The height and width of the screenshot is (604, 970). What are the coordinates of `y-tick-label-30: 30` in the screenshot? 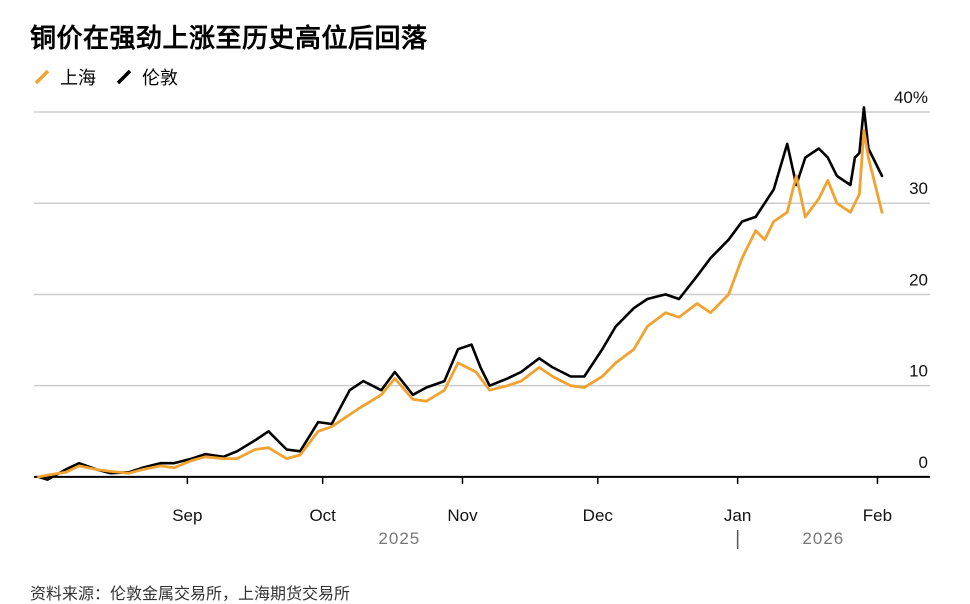 It's located at (918, 188).